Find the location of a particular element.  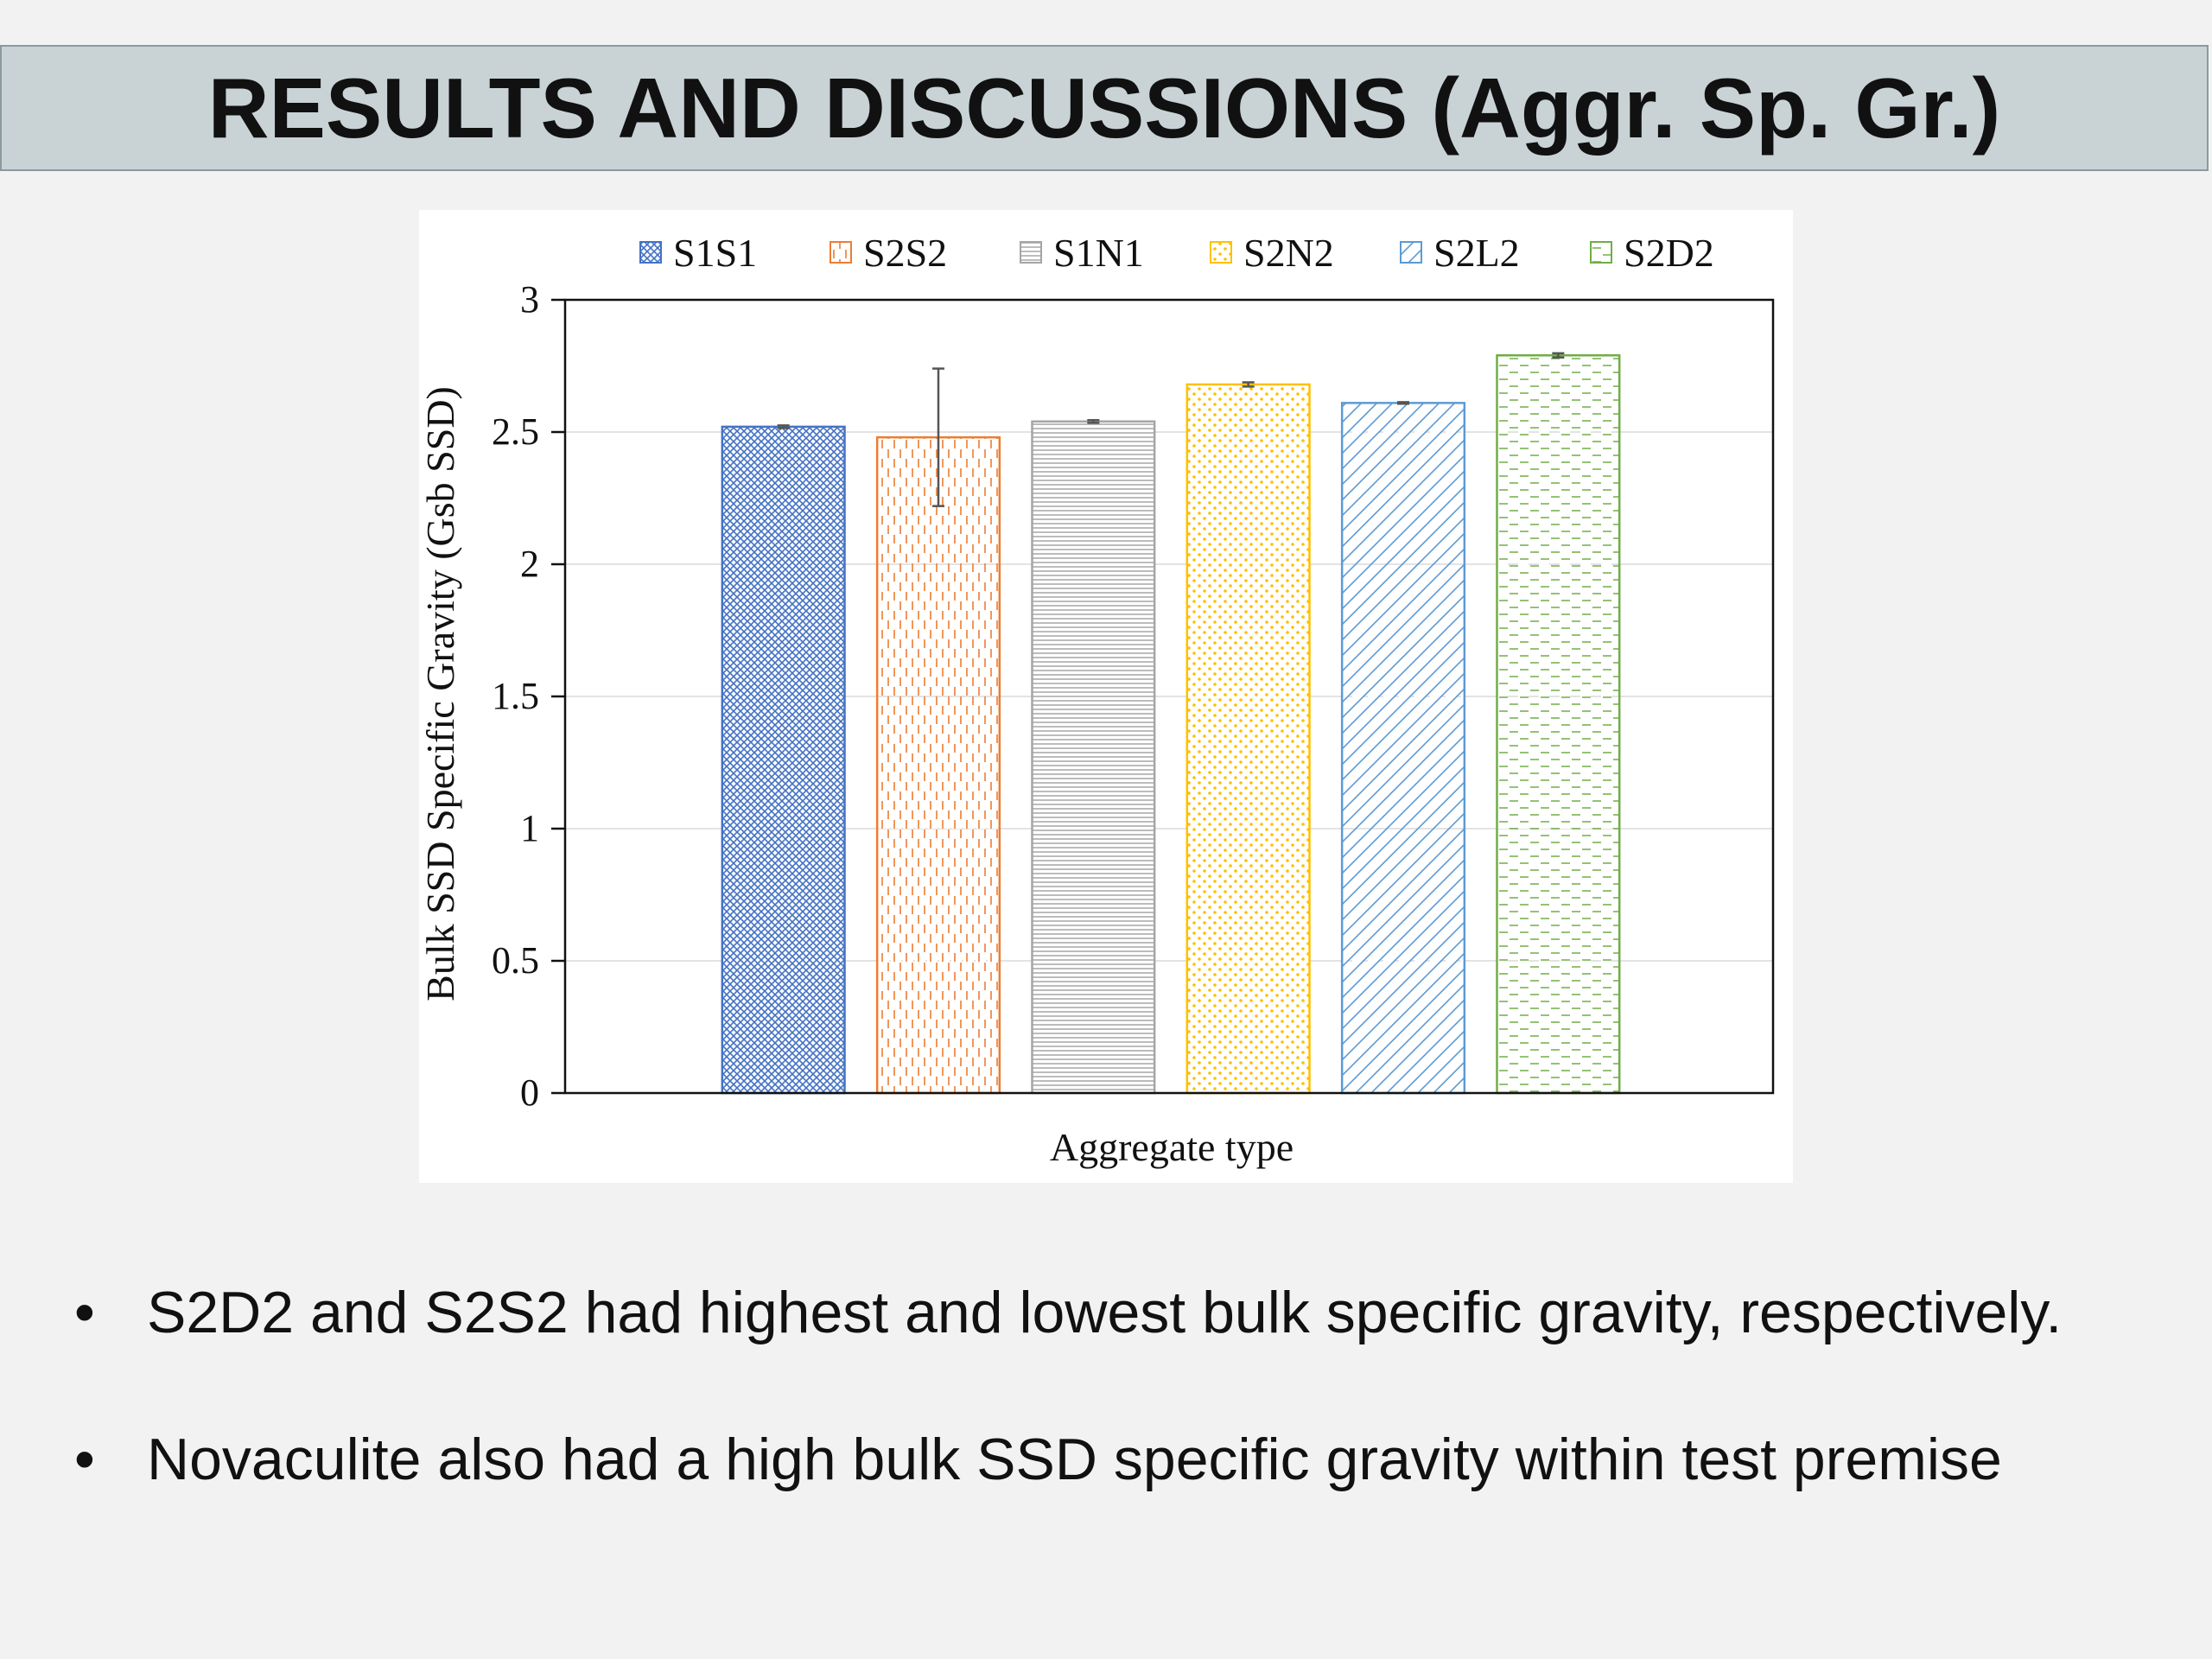

legend-item-s1s1: S1S1 is located at coordinates (698, 253).